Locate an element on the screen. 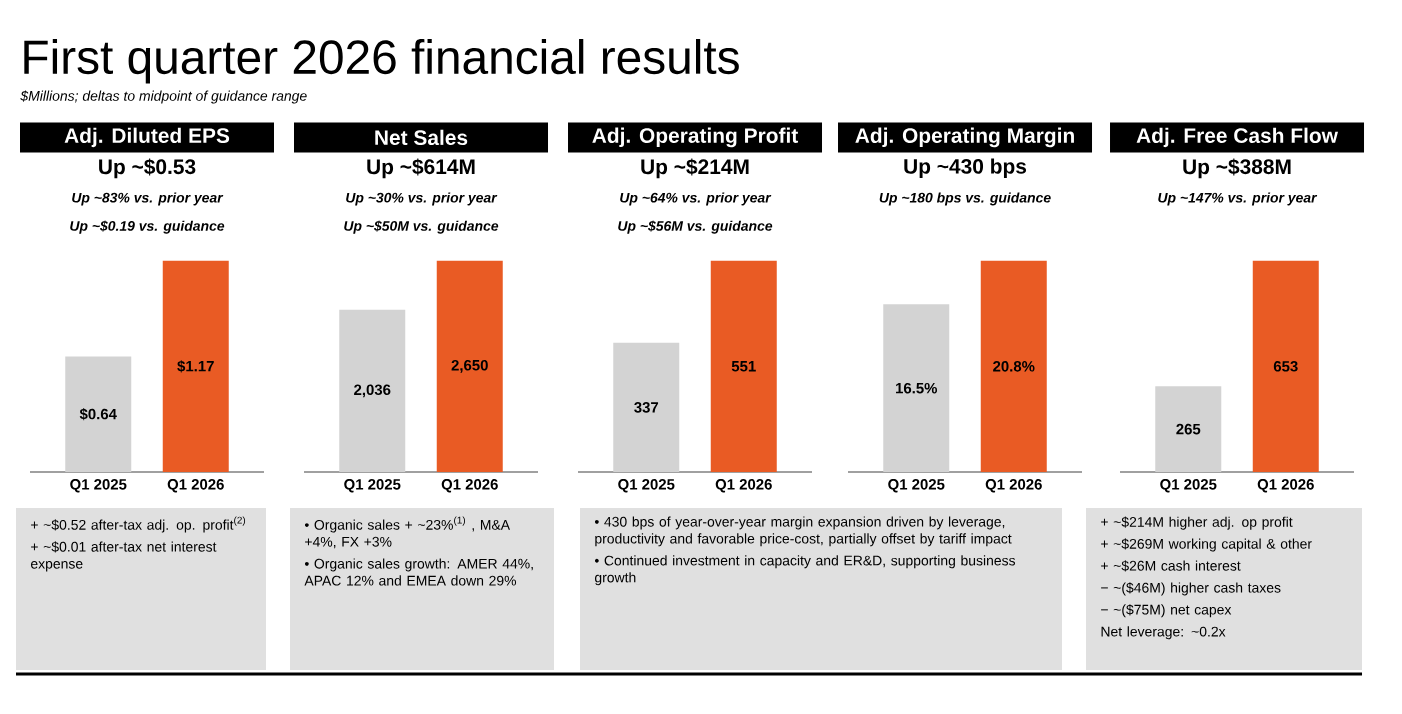 The image size is (1402, 714). chart-title: Adj. Operating Profit is located at coordinates (695, 137).